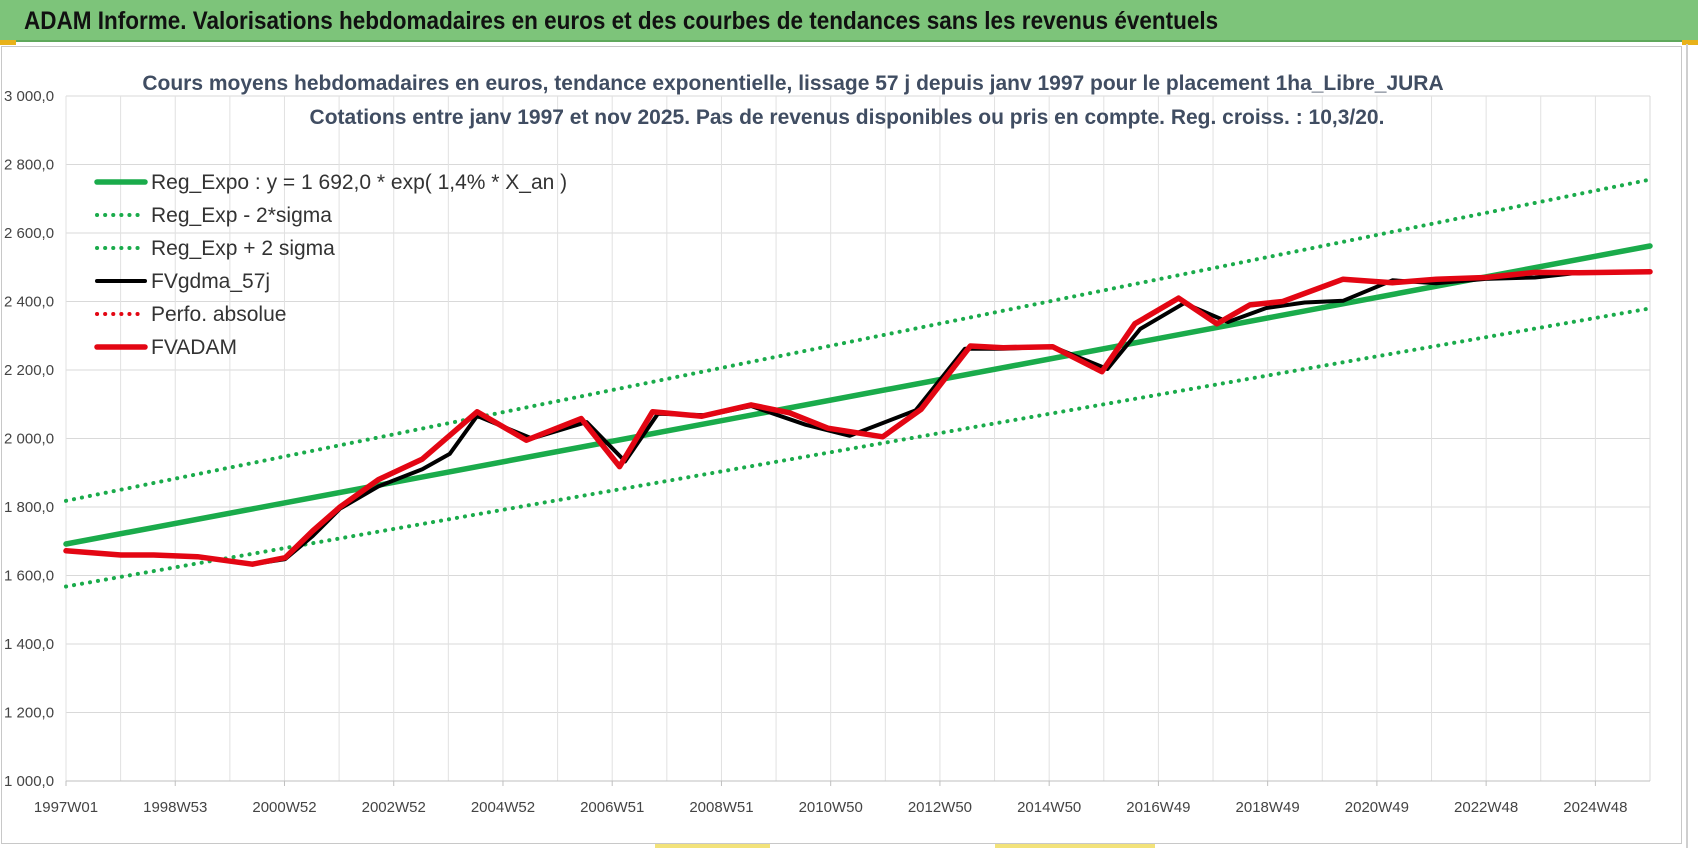 This screenshot has width=1698, height=848. I want to click on x-tick-label: 2006W51, so click(612, 807).